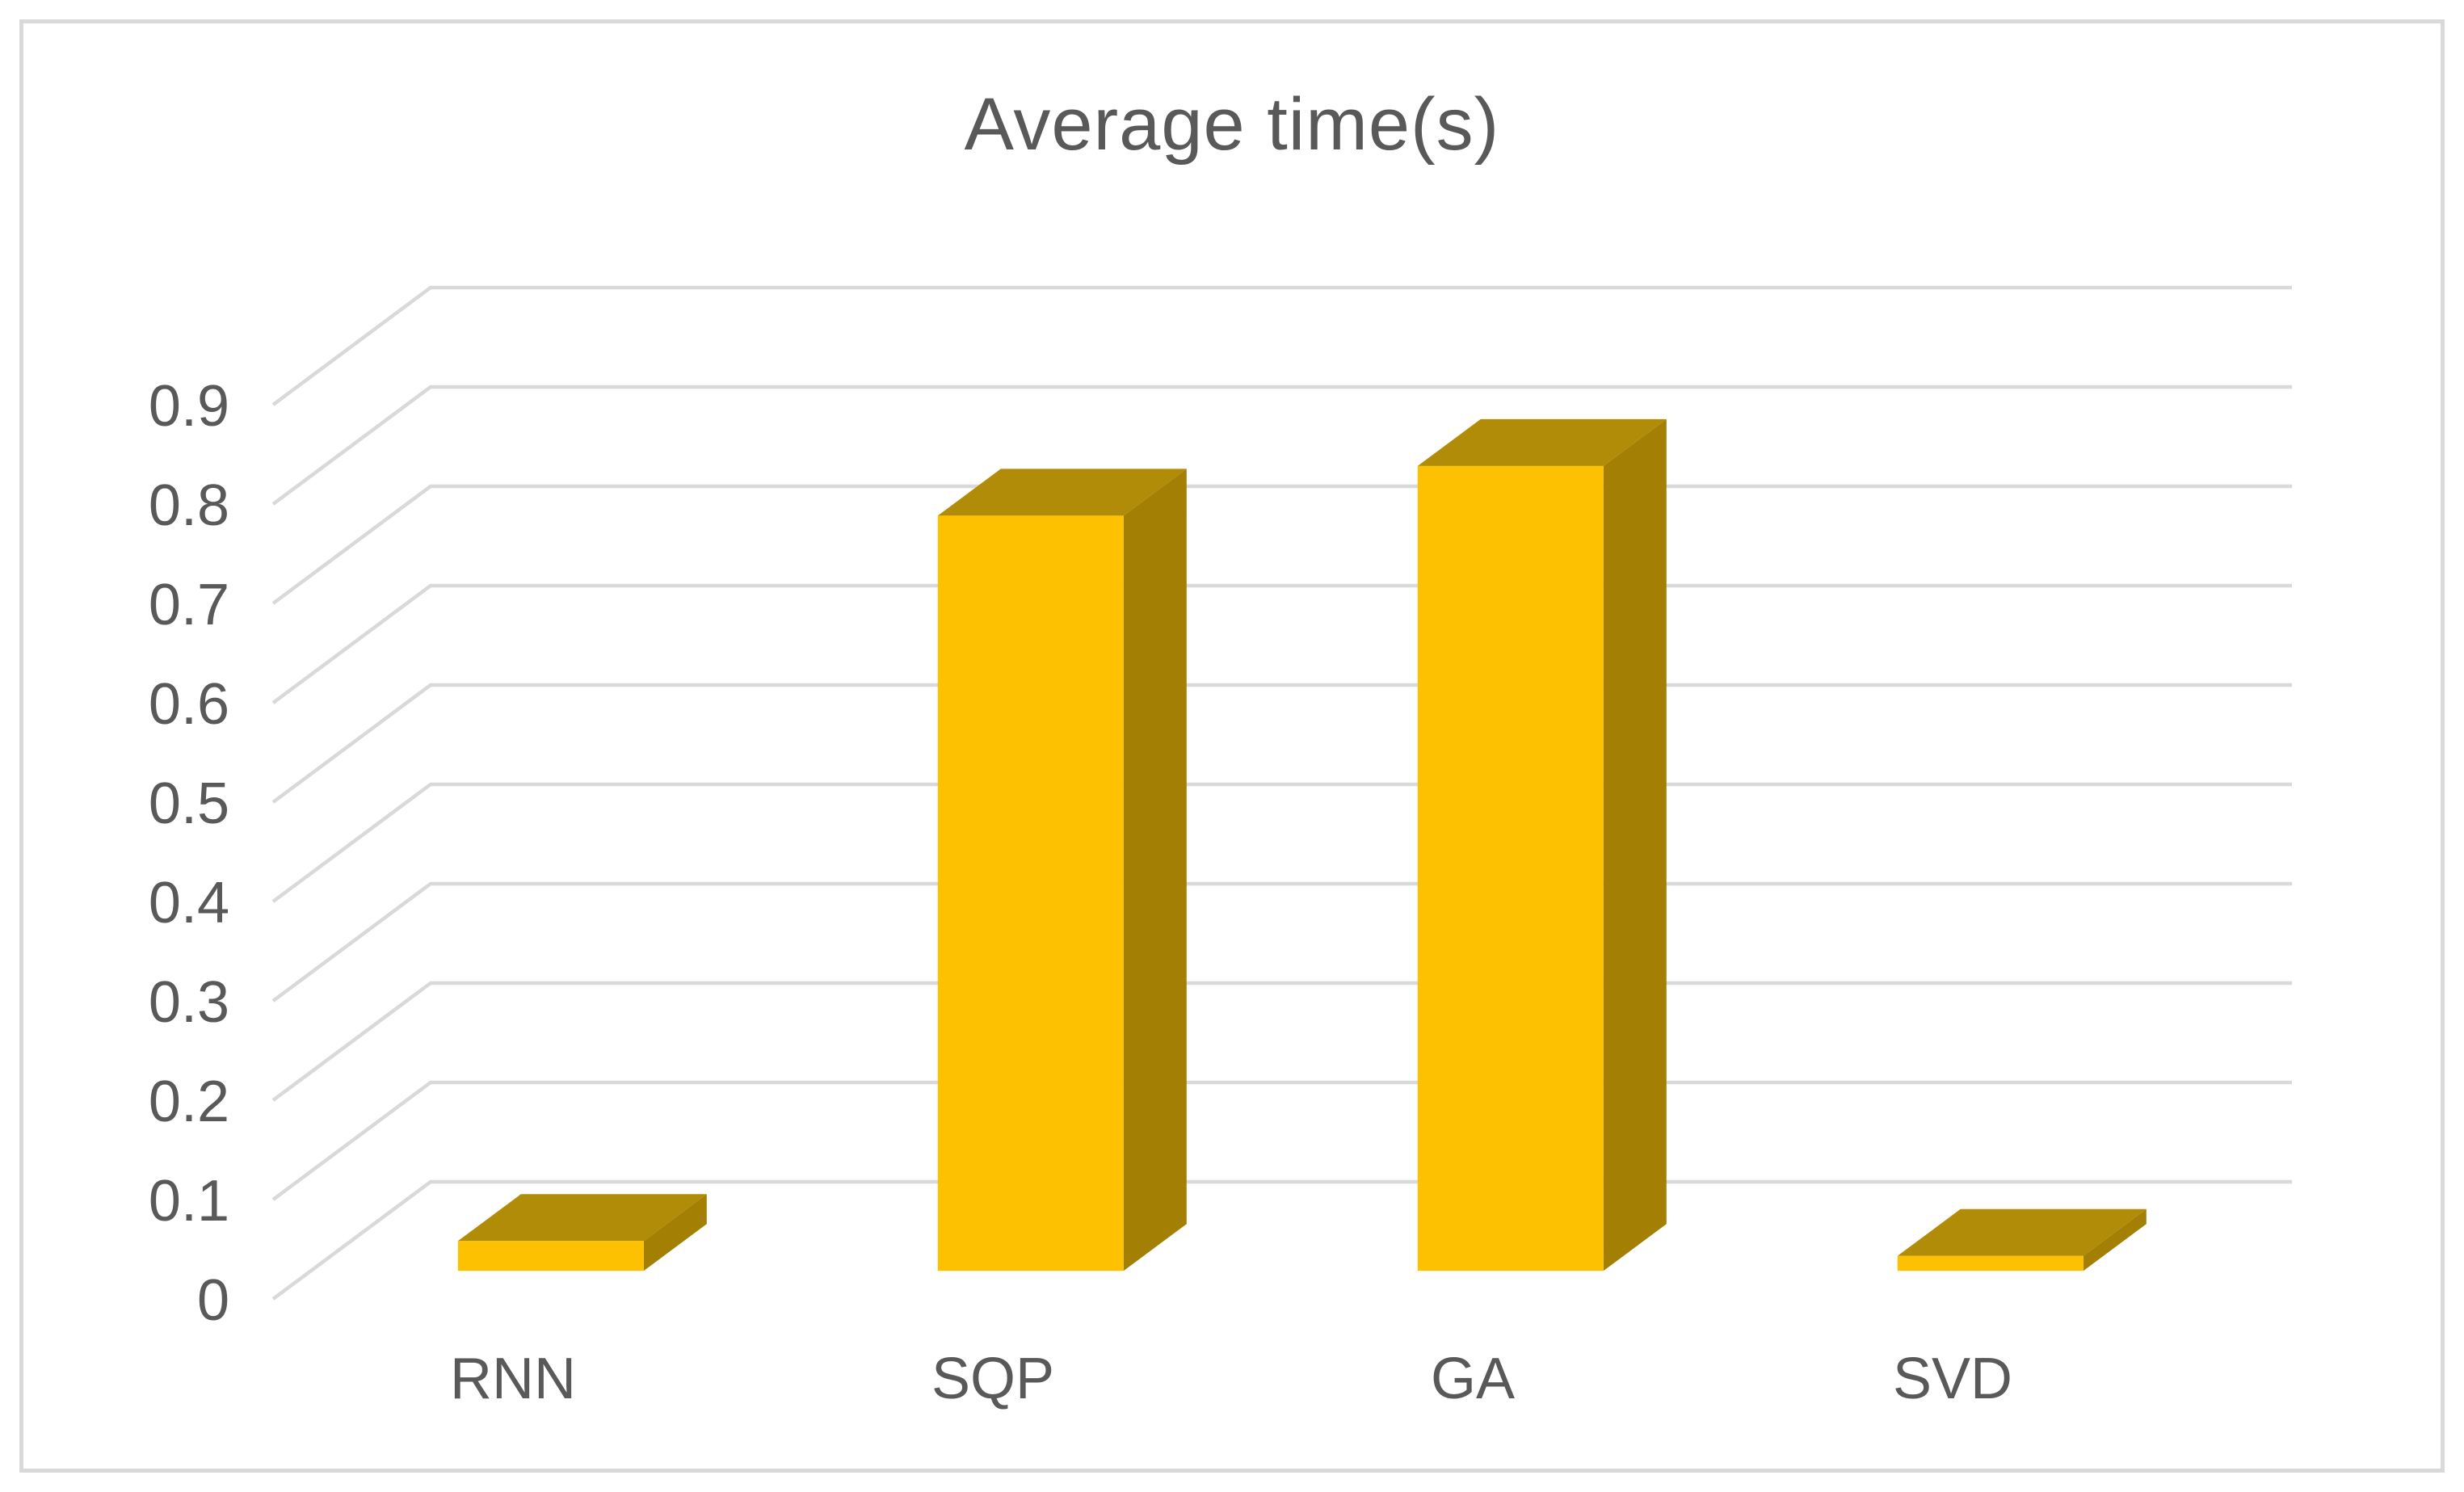 The image size is (2464, 1492). Describe the element at coordinates (189, 506) in the screenshot. I see `y-tick-label: 0.8` at that location.